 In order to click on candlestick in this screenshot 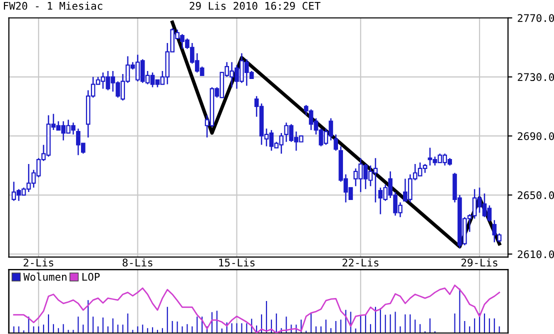, I will do `click(336, 143)`.